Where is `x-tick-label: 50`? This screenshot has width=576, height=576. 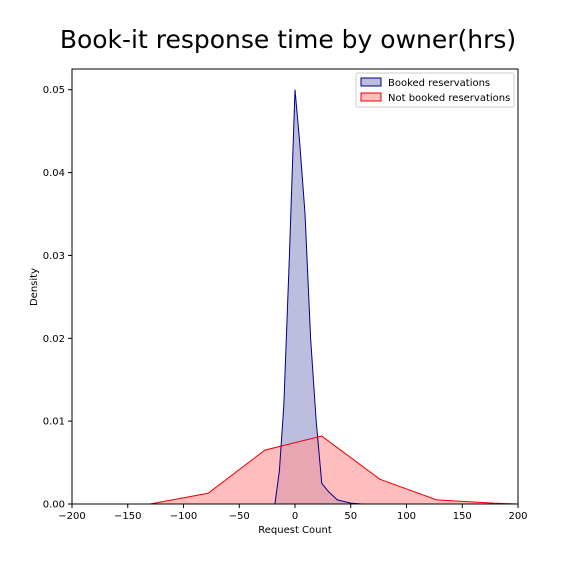
x-tick-label: 50 is located at coordinates (350, 516).